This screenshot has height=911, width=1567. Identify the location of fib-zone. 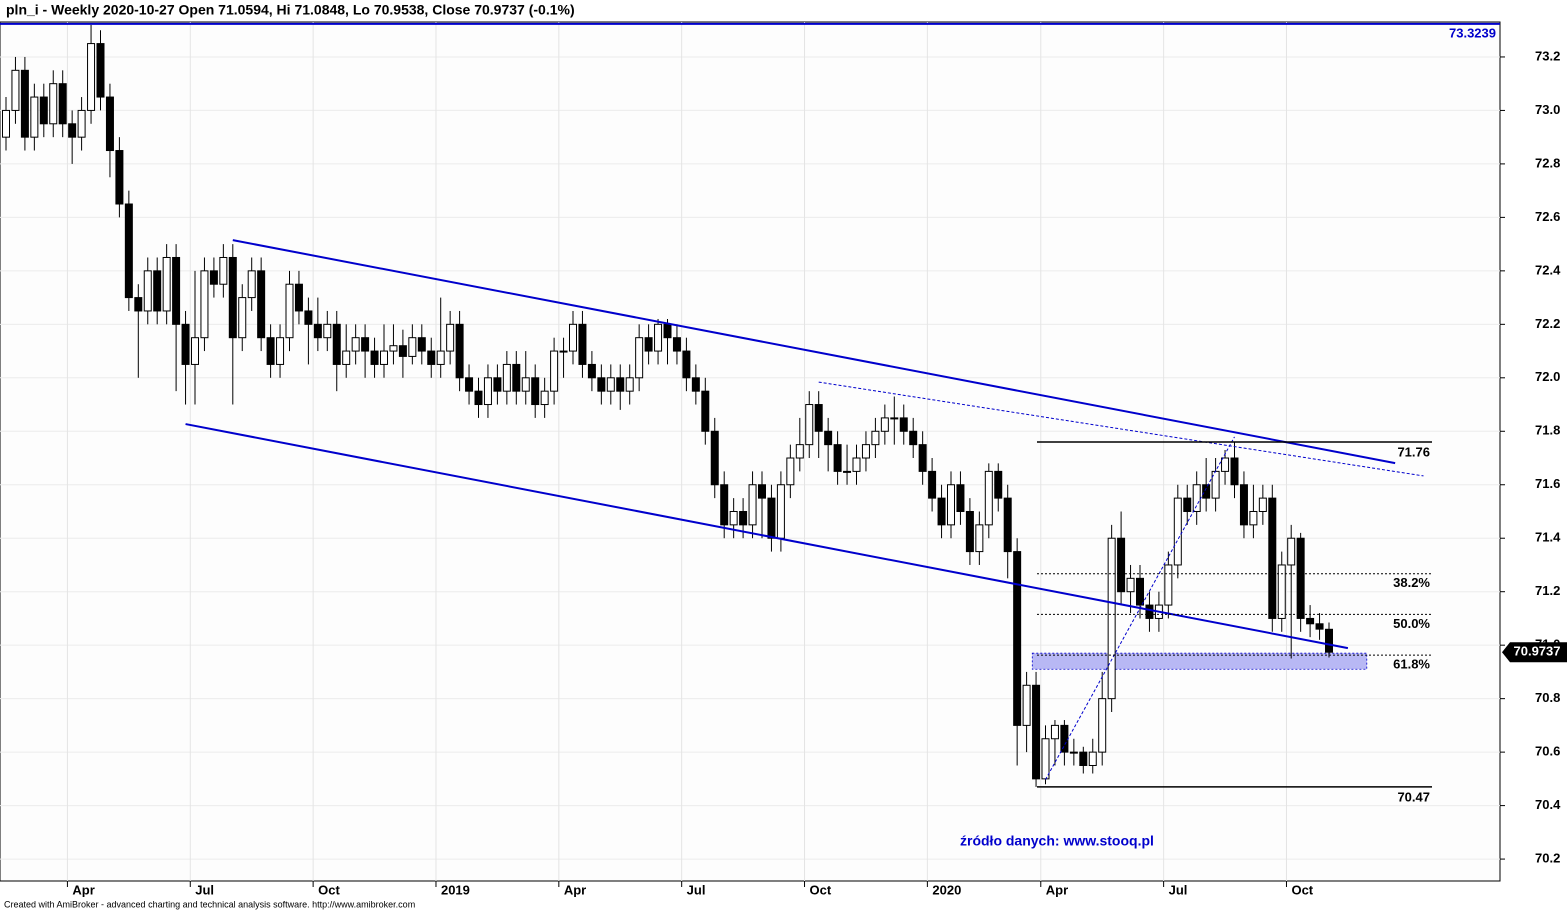
(1199, 661).